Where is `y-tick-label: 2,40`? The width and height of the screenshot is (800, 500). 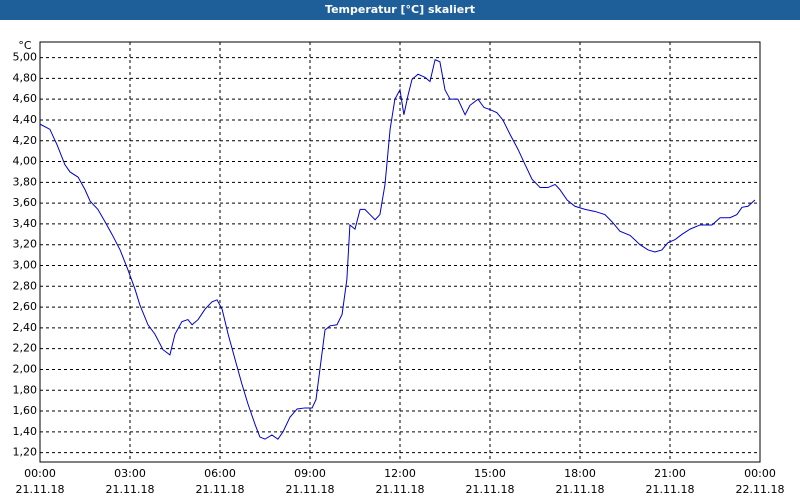
y-tick-label: 2,40 is located at coordinates (25, 327).